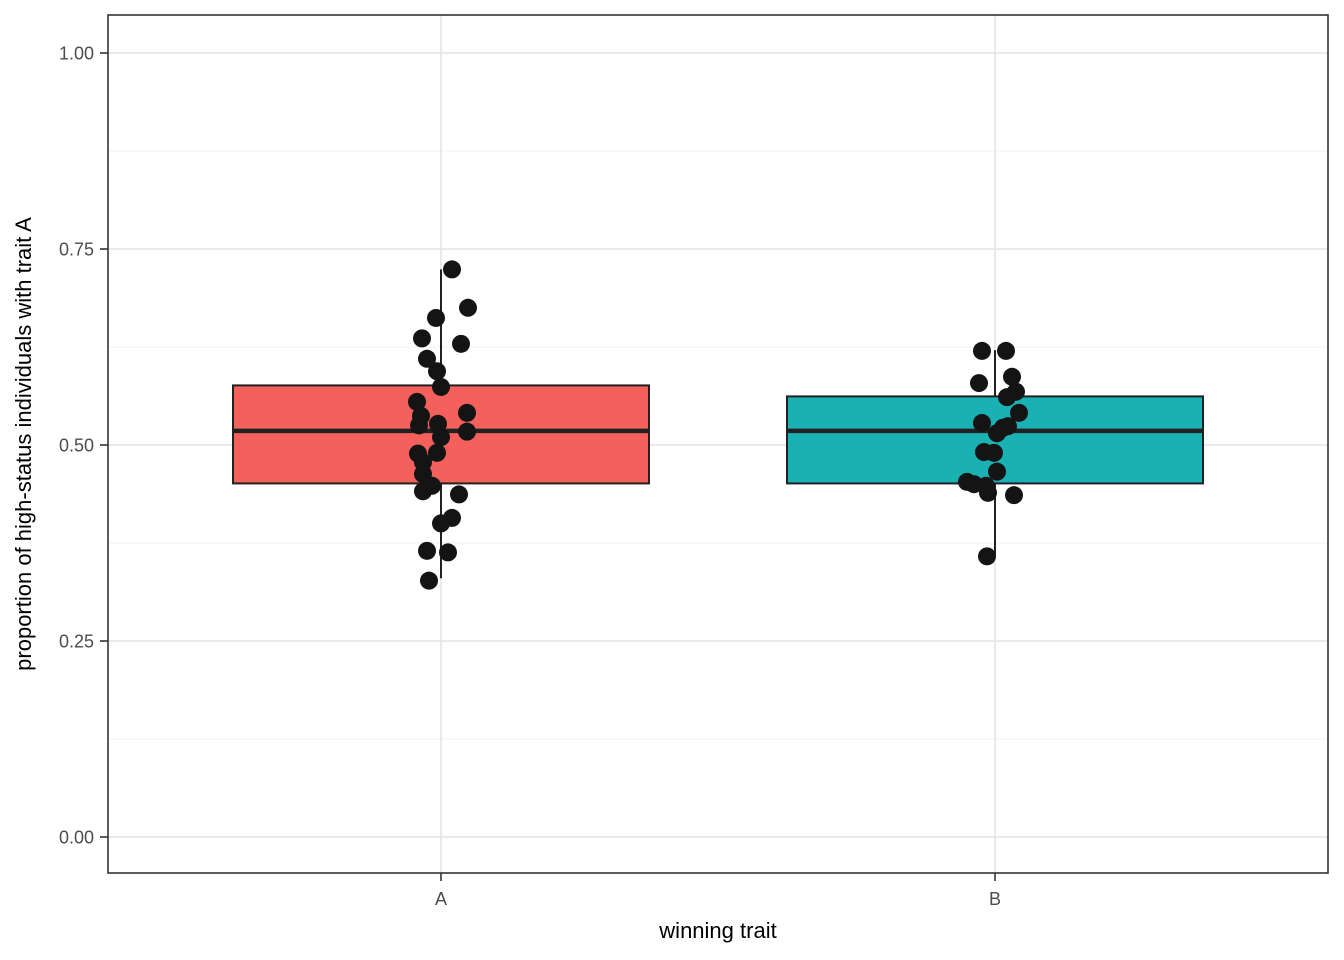 The image size is (1344, 960). I want to click on boxplot-B, so click(995, 453).